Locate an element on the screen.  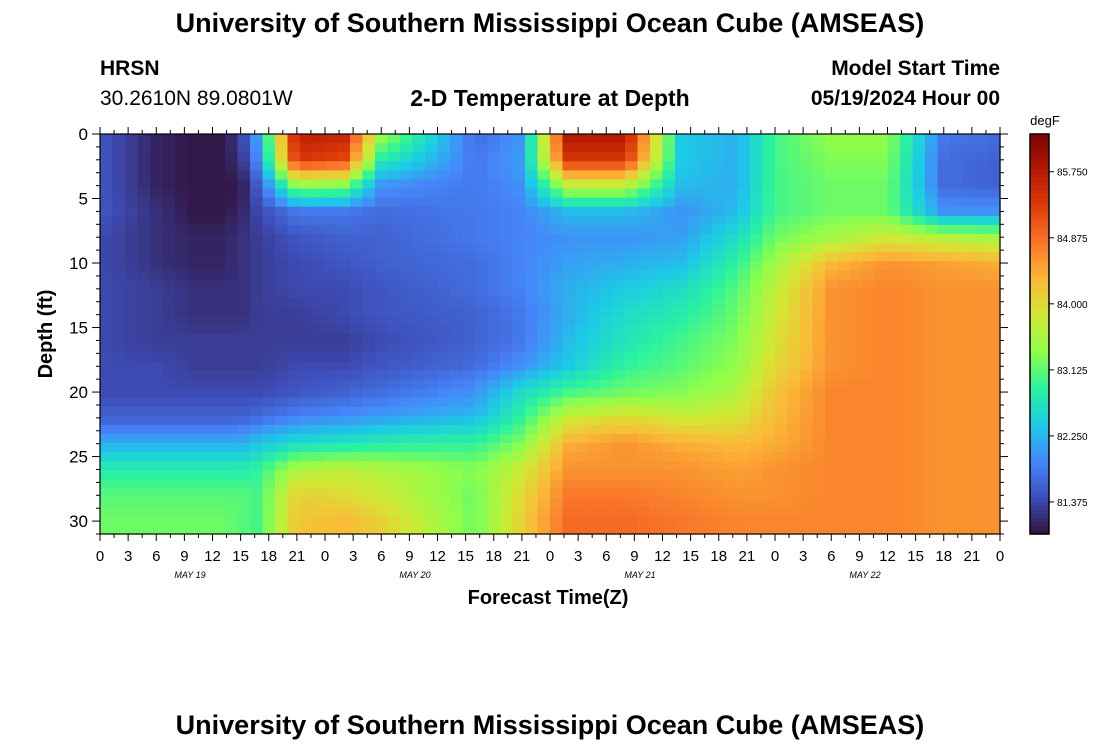
chart-title: 2-D Temperature at Depth is located at coordinates (550, 98).